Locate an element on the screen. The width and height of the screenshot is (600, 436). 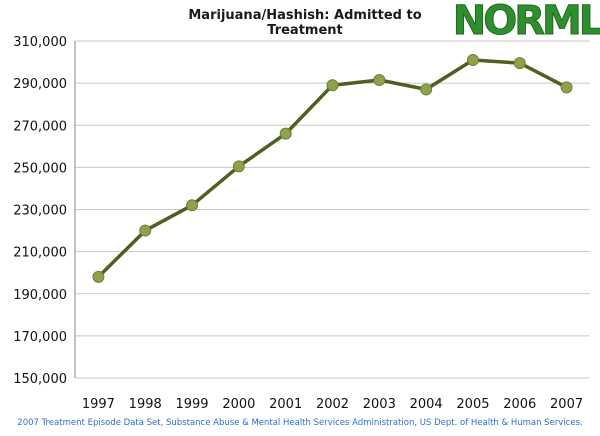
y-tick-label: 190,000 is located at coordinates (40, 295).